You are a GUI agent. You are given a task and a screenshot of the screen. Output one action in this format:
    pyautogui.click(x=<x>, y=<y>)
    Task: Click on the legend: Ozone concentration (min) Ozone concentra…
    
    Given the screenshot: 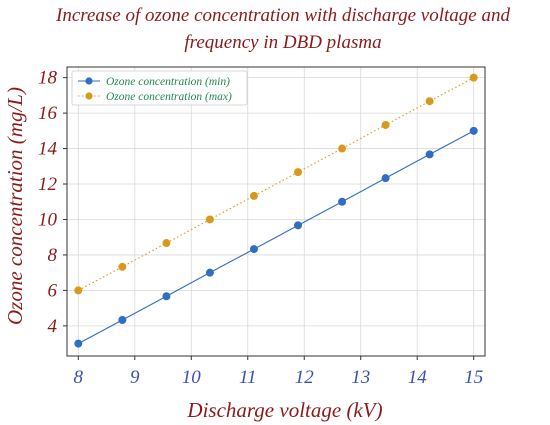 What is the action you would take?
    pyautogui.click(x=159, y=88)
    